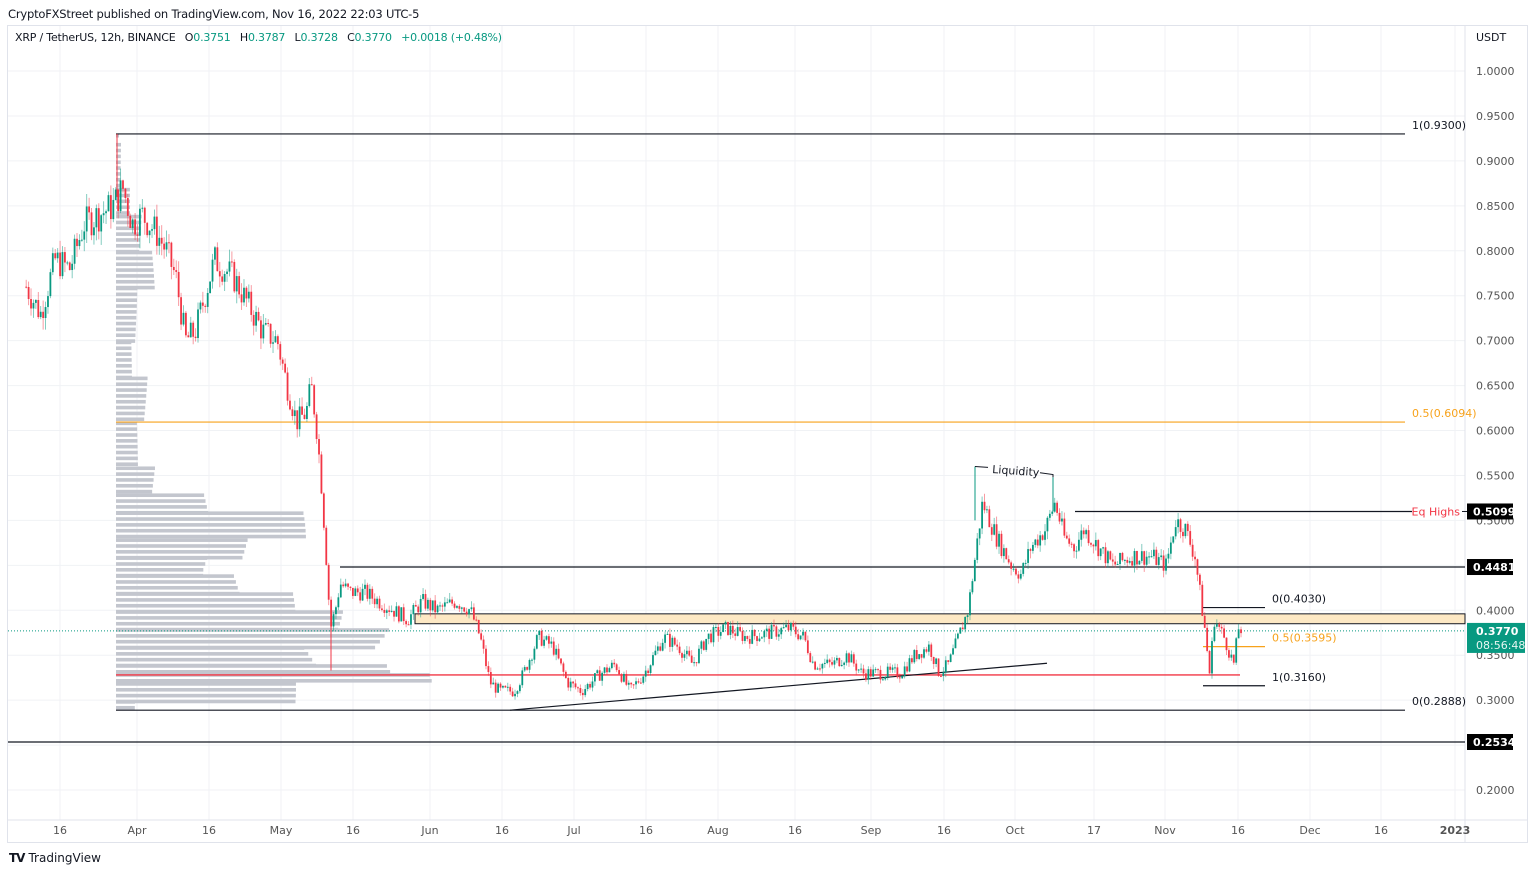 The height and width of the screenshot is (874, 1536). Describe the element at coordinates (64, 858) in the screenshot. I see `brand-label: TradingView` at that location.